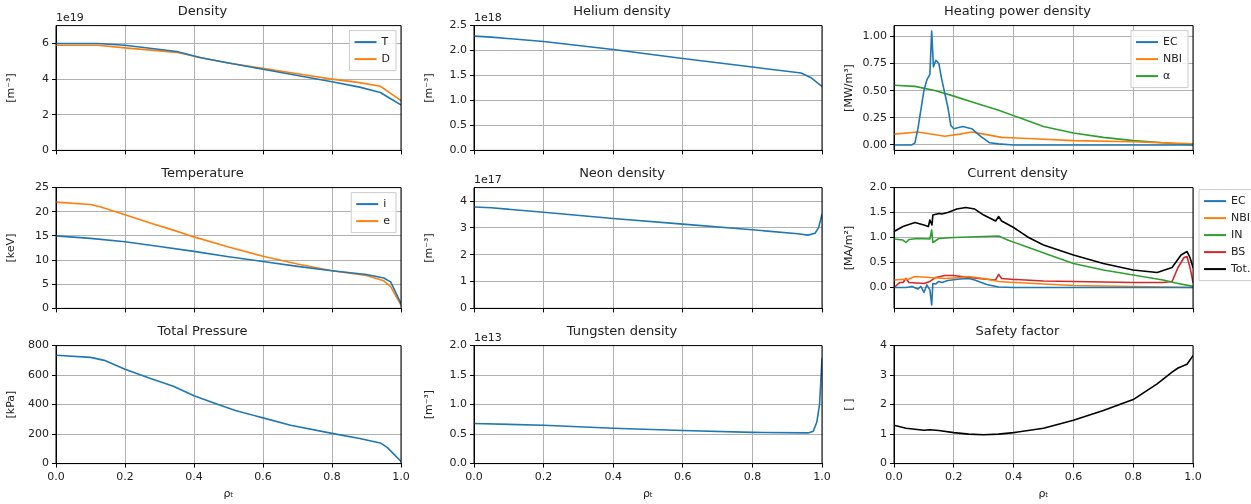  What do you see at coordinates (1237, 234) in the screenshot?
I see `legend-label: IN` at bounding box center [1237, 234].